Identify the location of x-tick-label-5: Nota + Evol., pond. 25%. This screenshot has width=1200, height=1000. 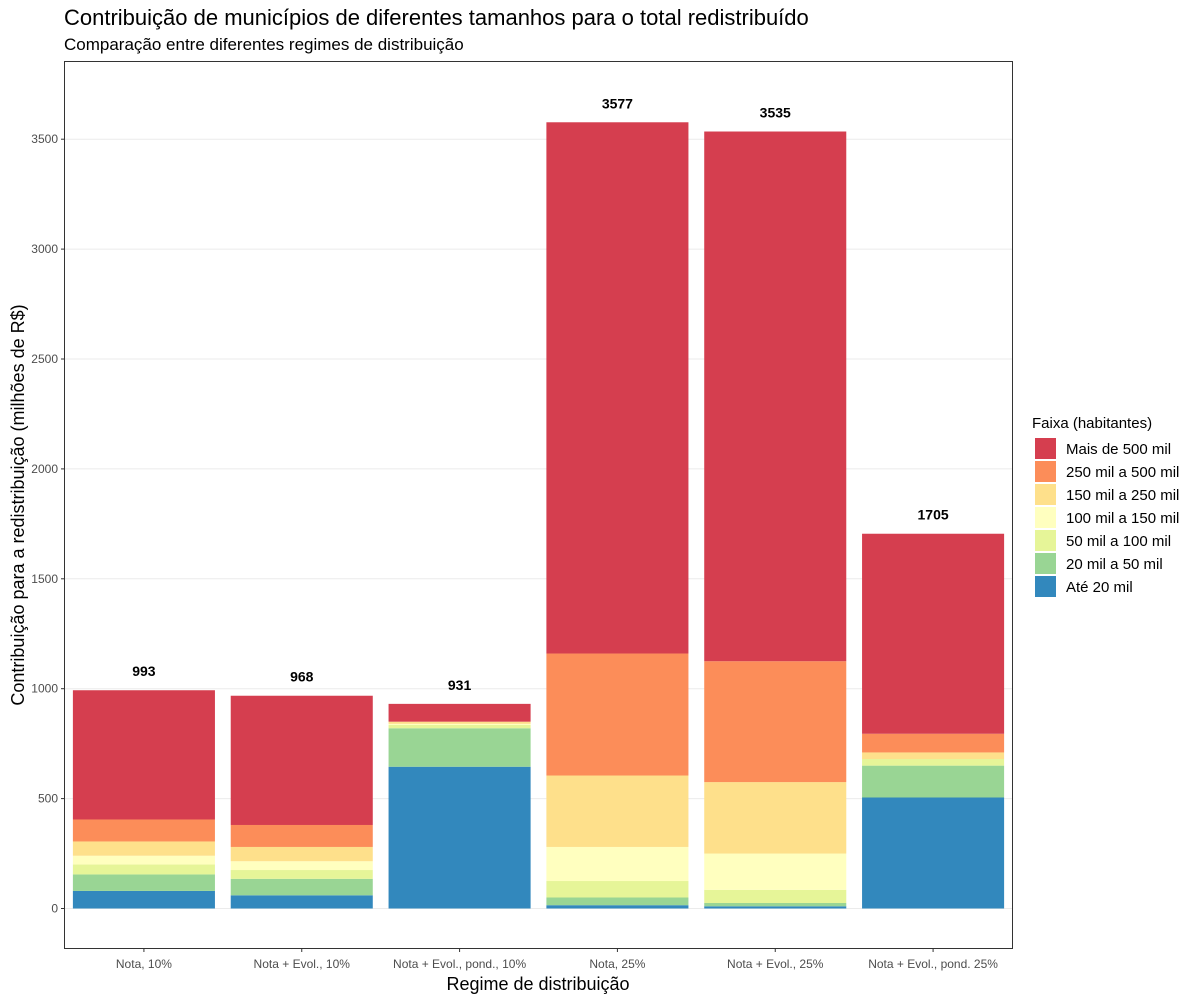
(933, 964).